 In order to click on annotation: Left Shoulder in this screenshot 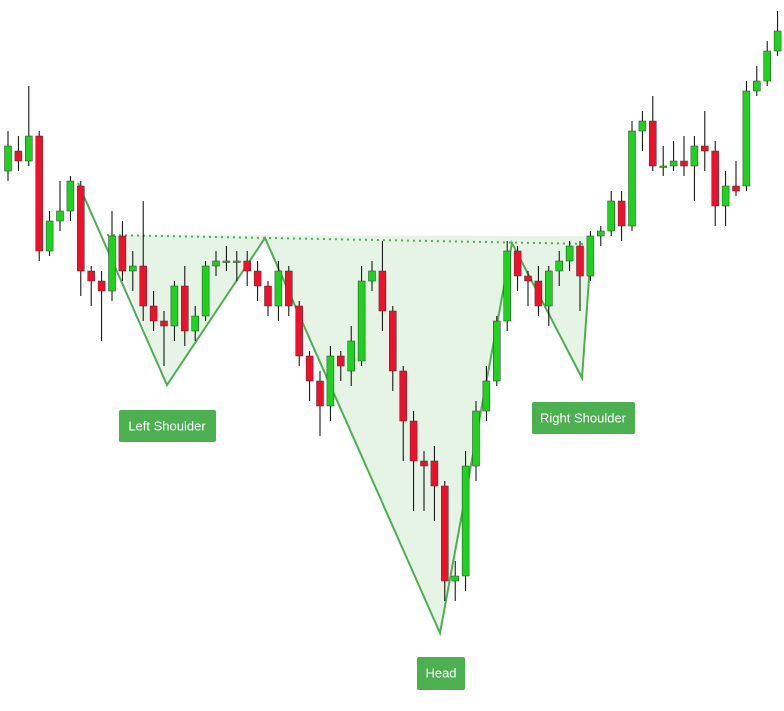, I will do `click(167, 425)`.